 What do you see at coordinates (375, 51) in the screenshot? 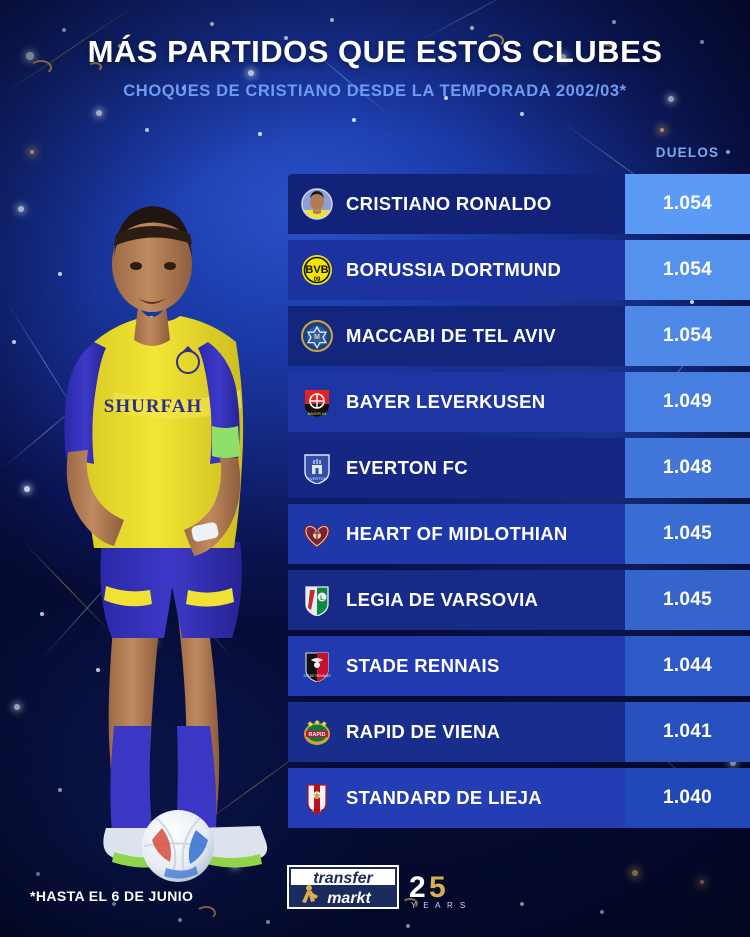
I see `page-title: MÁS PARTIDOS QUE ESTOS CLUBES` at bounding box center [375, 51].